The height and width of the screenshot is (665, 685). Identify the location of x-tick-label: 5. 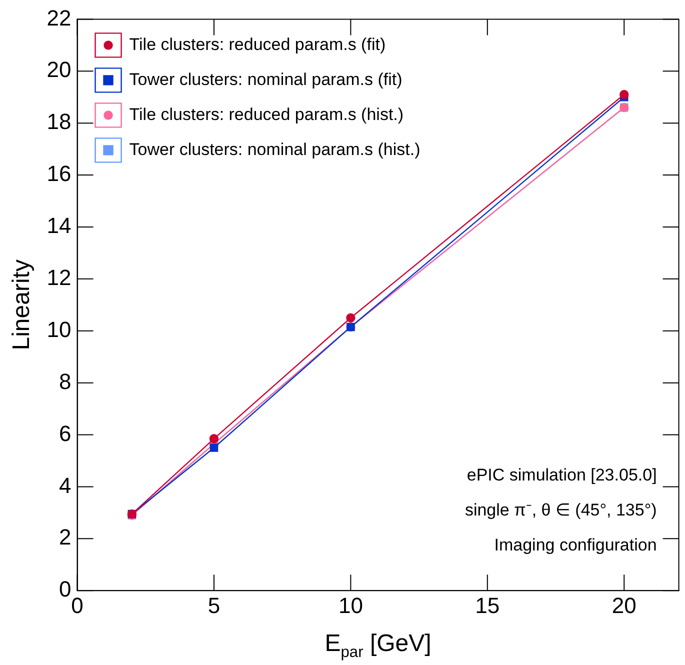
(214, 605).